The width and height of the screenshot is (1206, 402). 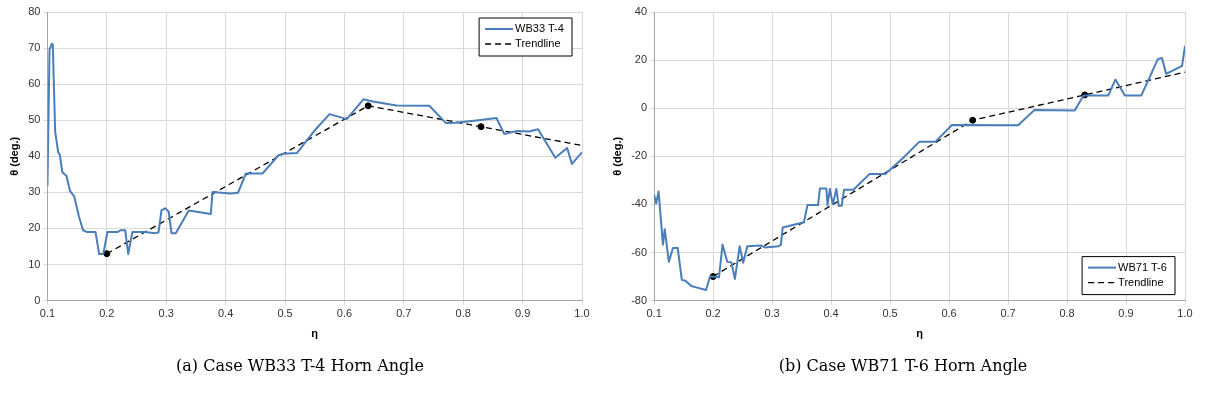 I want to click on y-tick-label: 80, so click(x=34, y=11).